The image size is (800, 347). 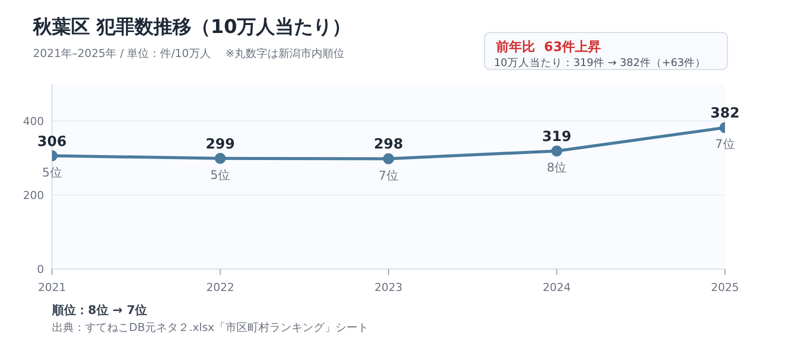 What do you see at coordinates (33, 195) in the screenshot?
I see `y-tick-label: 200` at bounding box center [33, 195].